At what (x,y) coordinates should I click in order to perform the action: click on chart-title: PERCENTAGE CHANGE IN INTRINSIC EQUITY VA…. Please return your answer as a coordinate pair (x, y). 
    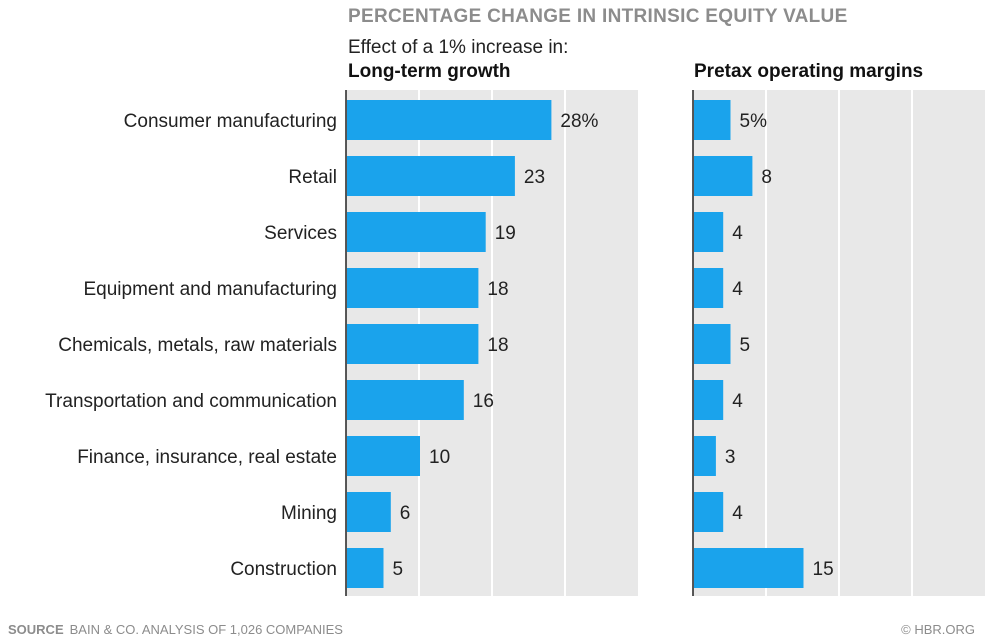
    Looking at the image, I should click on (598, 16).